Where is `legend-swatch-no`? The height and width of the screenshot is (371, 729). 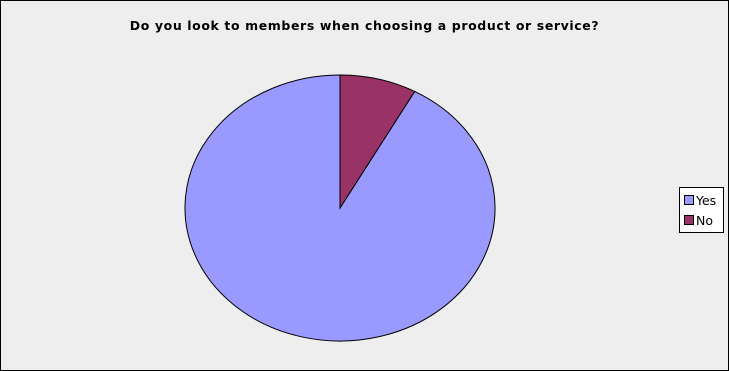 legend-swatch-no is located at coordinates (689, 220).